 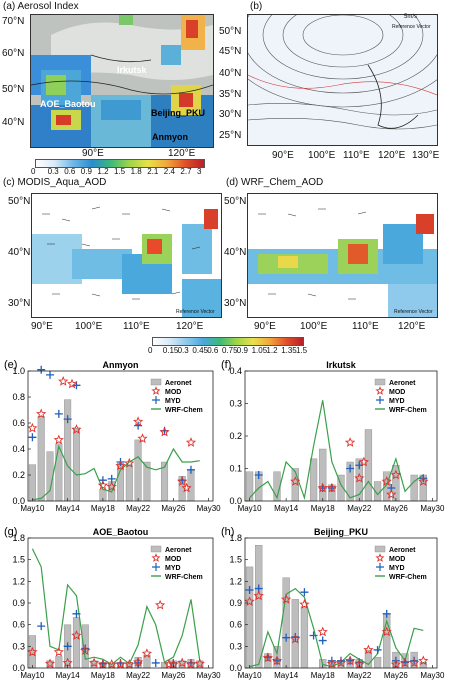 I want to click on pressure-contours, so click(x=342, y=80).